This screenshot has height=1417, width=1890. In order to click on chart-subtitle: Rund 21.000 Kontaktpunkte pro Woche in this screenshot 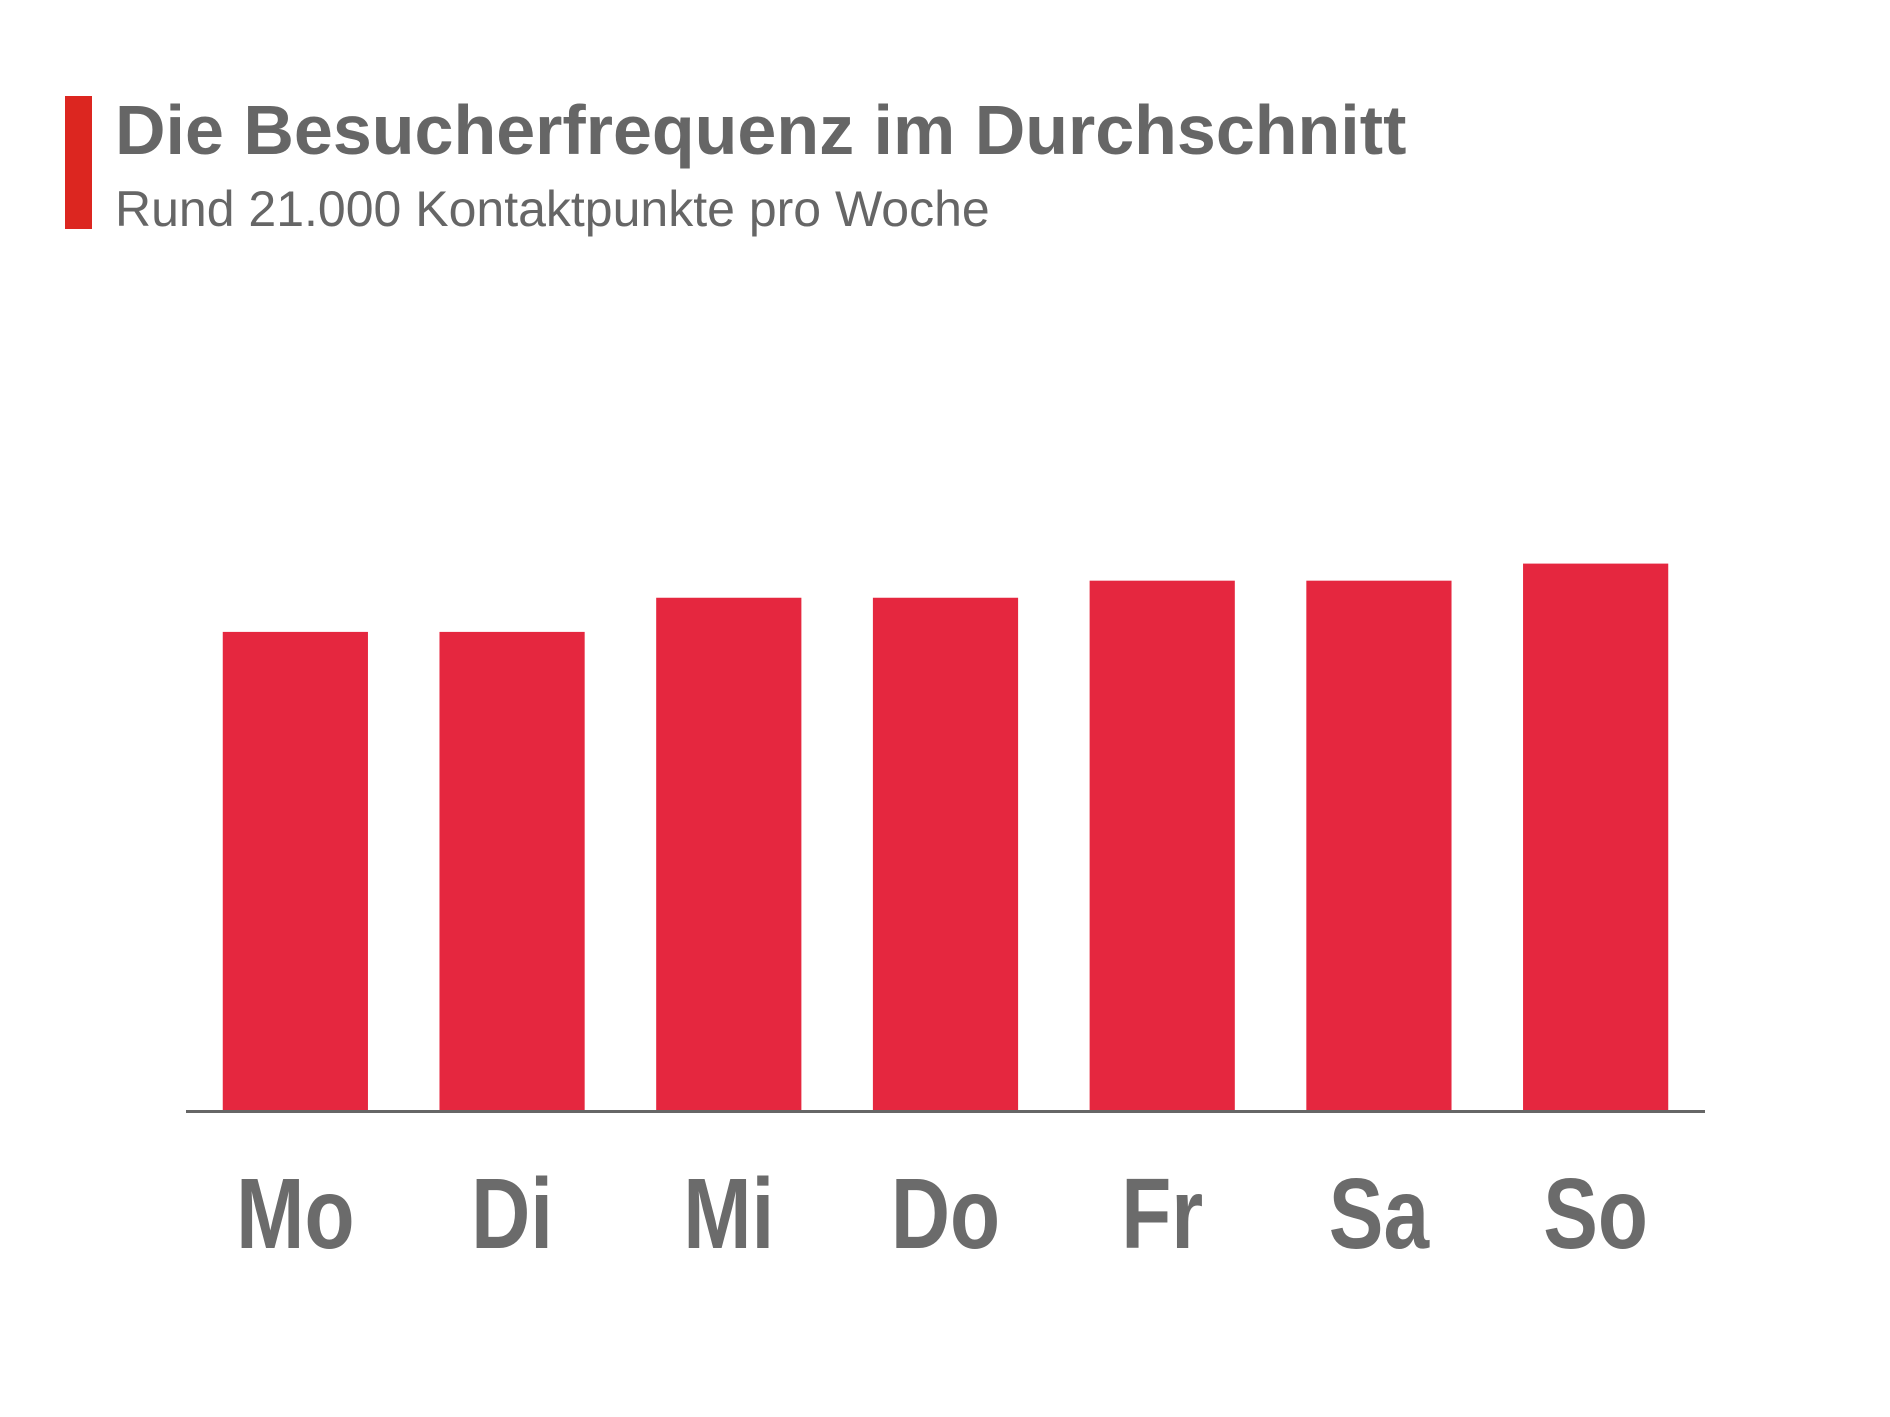, I will do `click(552, 209)`.